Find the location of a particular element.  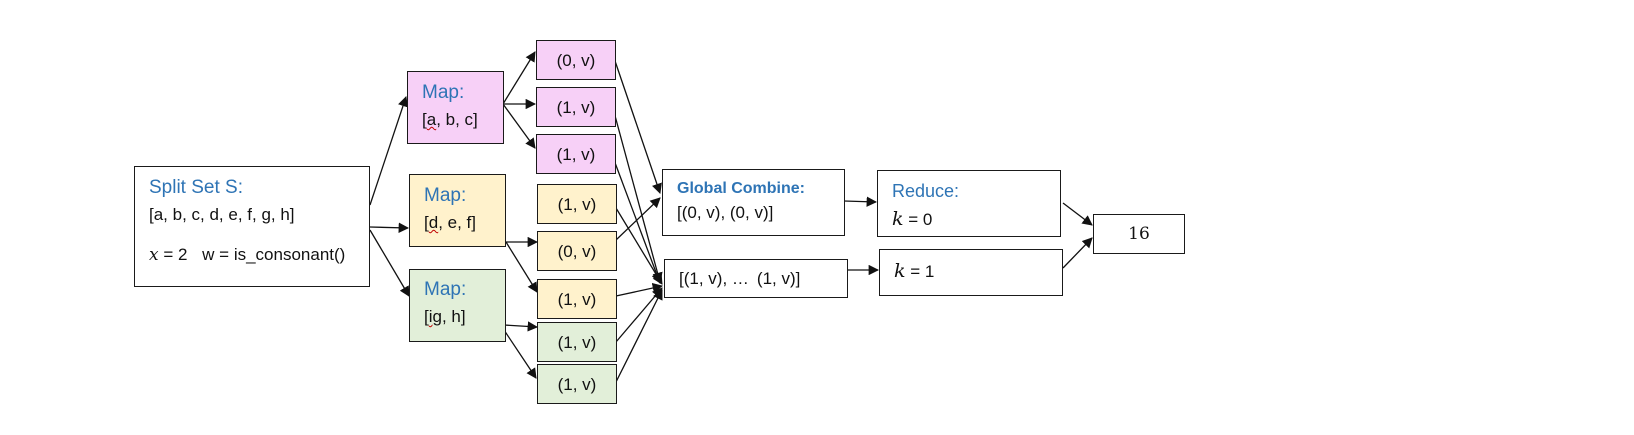

map-2-title-text: Map is located at coordinates (442, 195).